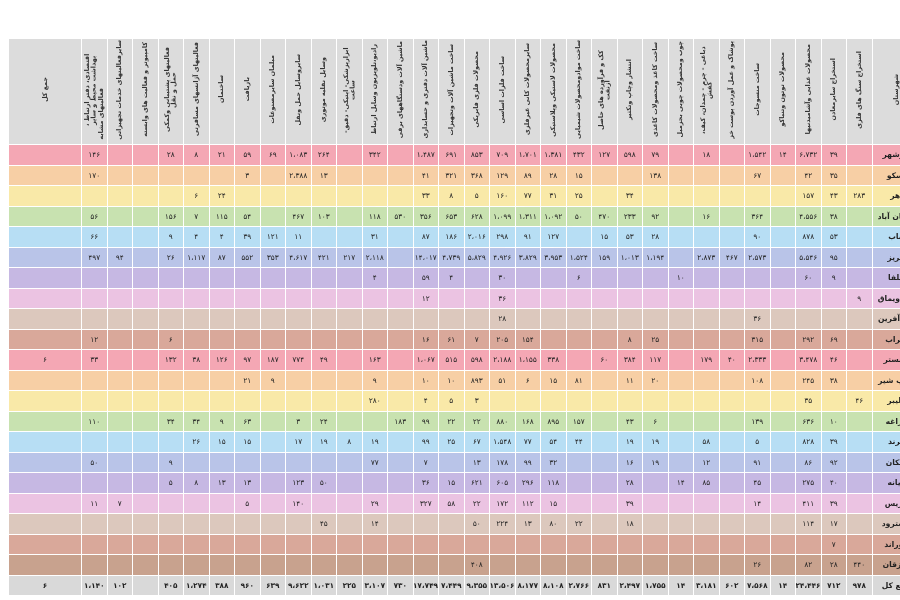 The height and width of the screenshot is (600, 900). What do you see at coordinates (527, 237) in the screenshot?
I see `table-cell: ۹۱` at bounding box center [527, 237].